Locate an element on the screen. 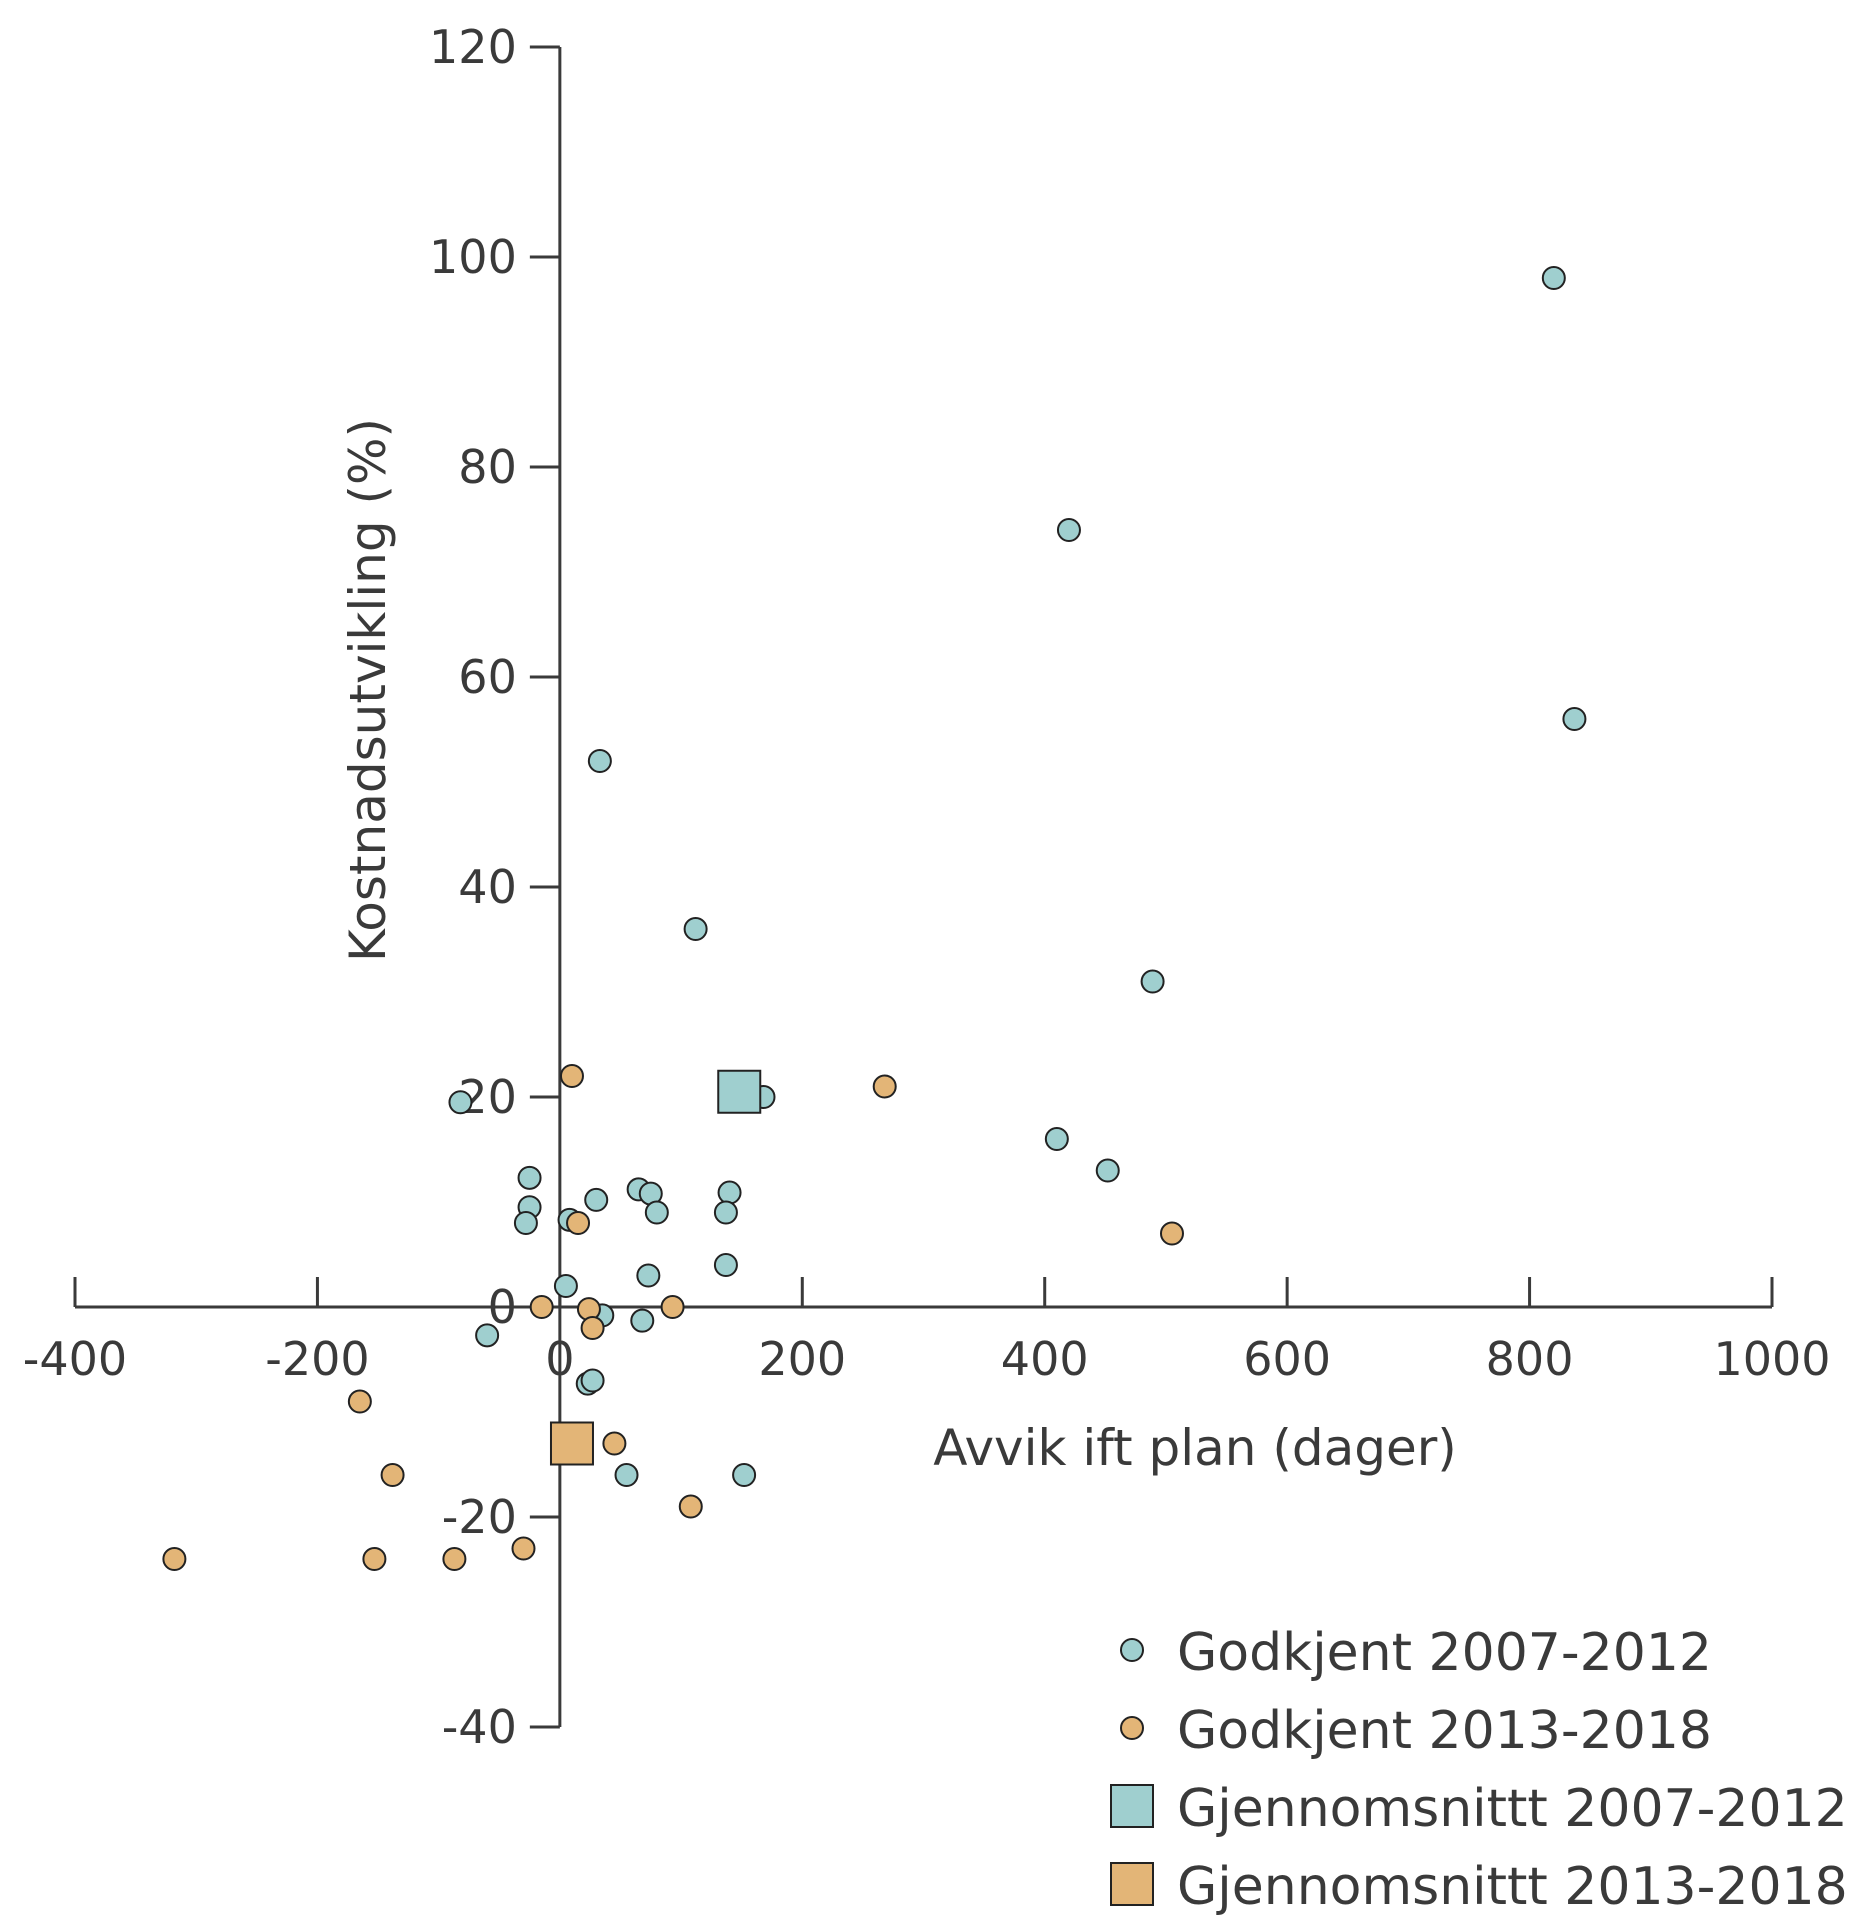  y-axis-title: Kostnadsutvikling (%) is located at coordinates (368, 690).